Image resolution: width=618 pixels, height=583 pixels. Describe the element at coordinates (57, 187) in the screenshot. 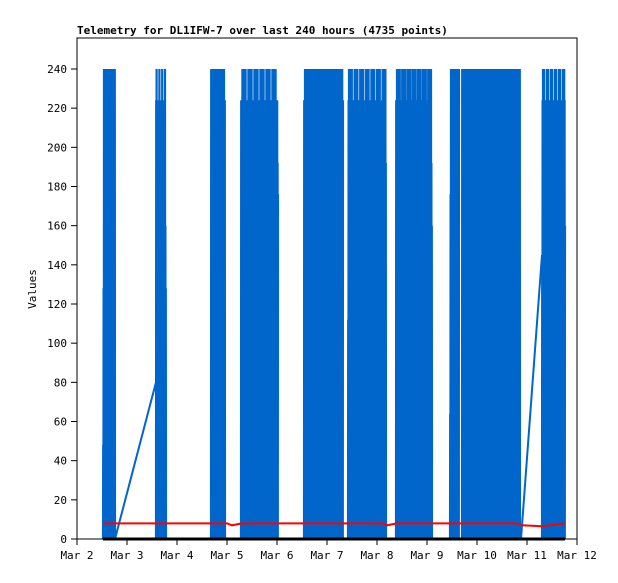

I see `y-tick-label: 180` at that location.